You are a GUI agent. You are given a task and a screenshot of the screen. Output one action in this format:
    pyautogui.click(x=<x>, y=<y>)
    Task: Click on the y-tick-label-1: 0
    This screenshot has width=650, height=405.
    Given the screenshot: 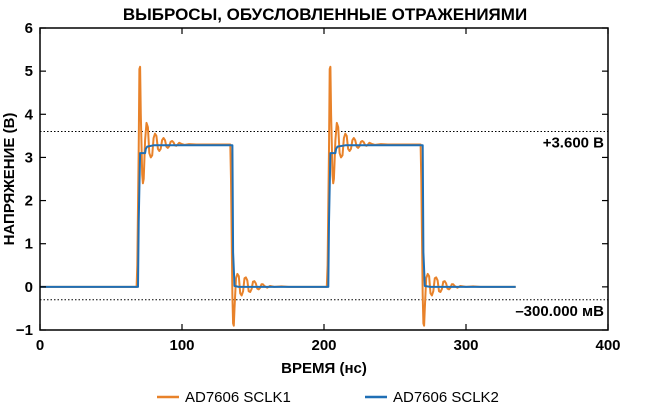 What is the action you would take?
    pyautogui.click(x=29, y=287)
    